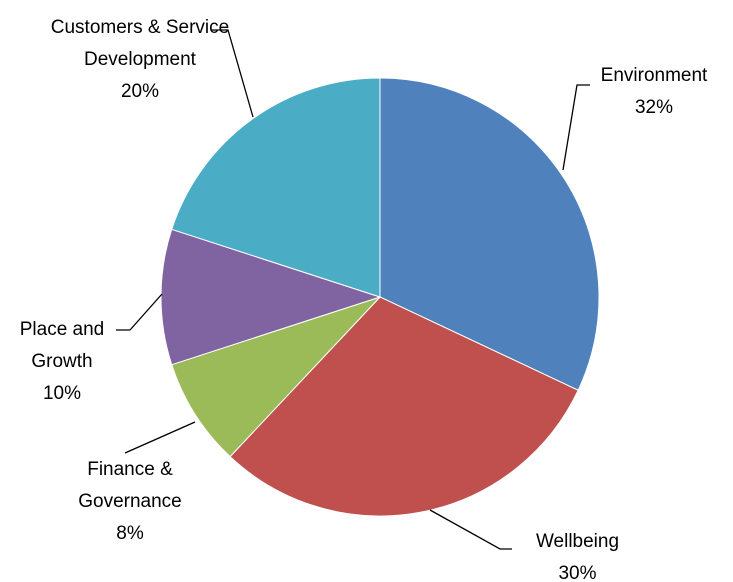  What do you see at coordinates (654, 75) in the screenshot?
I see `category-label: Environment` at bounding box center [654, 75].